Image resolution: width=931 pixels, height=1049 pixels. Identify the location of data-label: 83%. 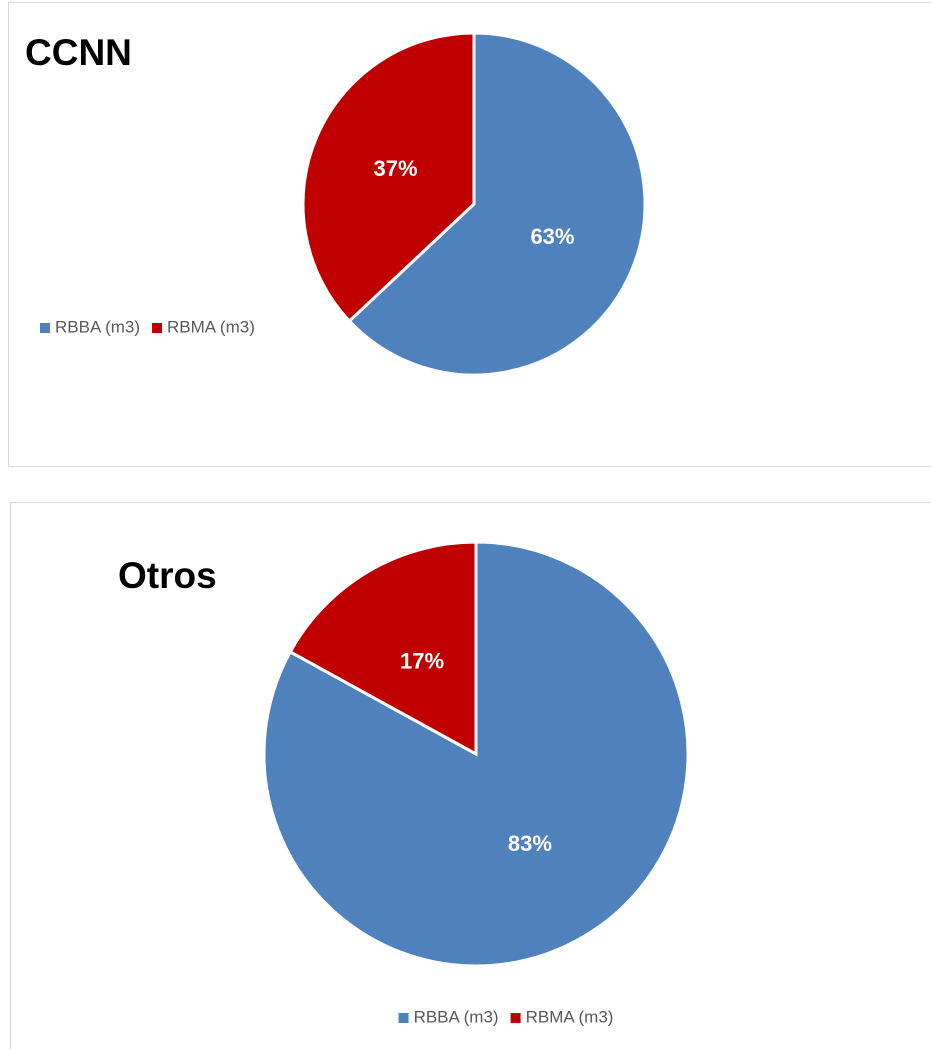
(530, 843).